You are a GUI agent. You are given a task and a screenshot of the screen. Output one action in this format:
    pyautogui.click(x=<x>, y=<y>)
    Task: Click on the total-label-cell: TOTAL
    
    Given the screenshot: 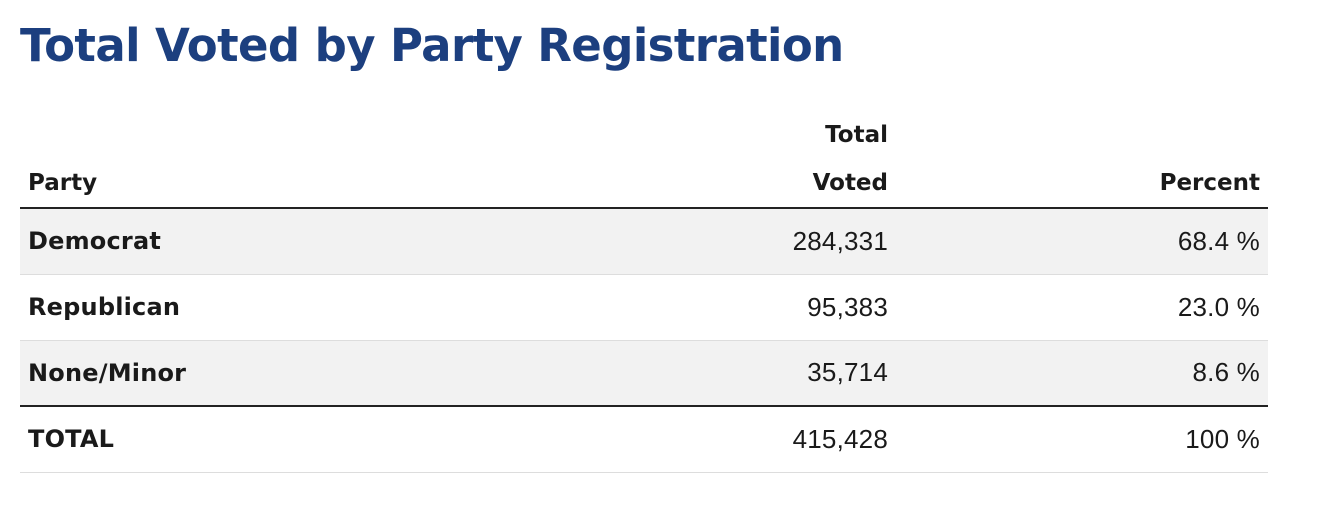 What is the action you would take?
    pyautogui.click(x=200, y=439)
    